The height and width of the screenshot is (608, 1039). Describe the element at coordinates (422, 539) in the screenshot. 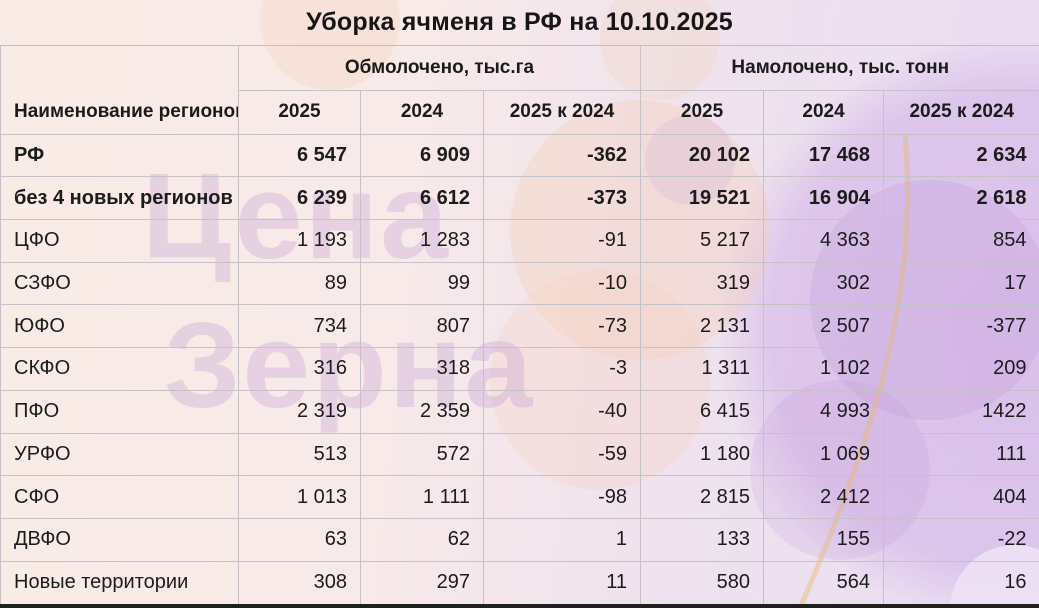

I see `value-cell: 62` at that location.